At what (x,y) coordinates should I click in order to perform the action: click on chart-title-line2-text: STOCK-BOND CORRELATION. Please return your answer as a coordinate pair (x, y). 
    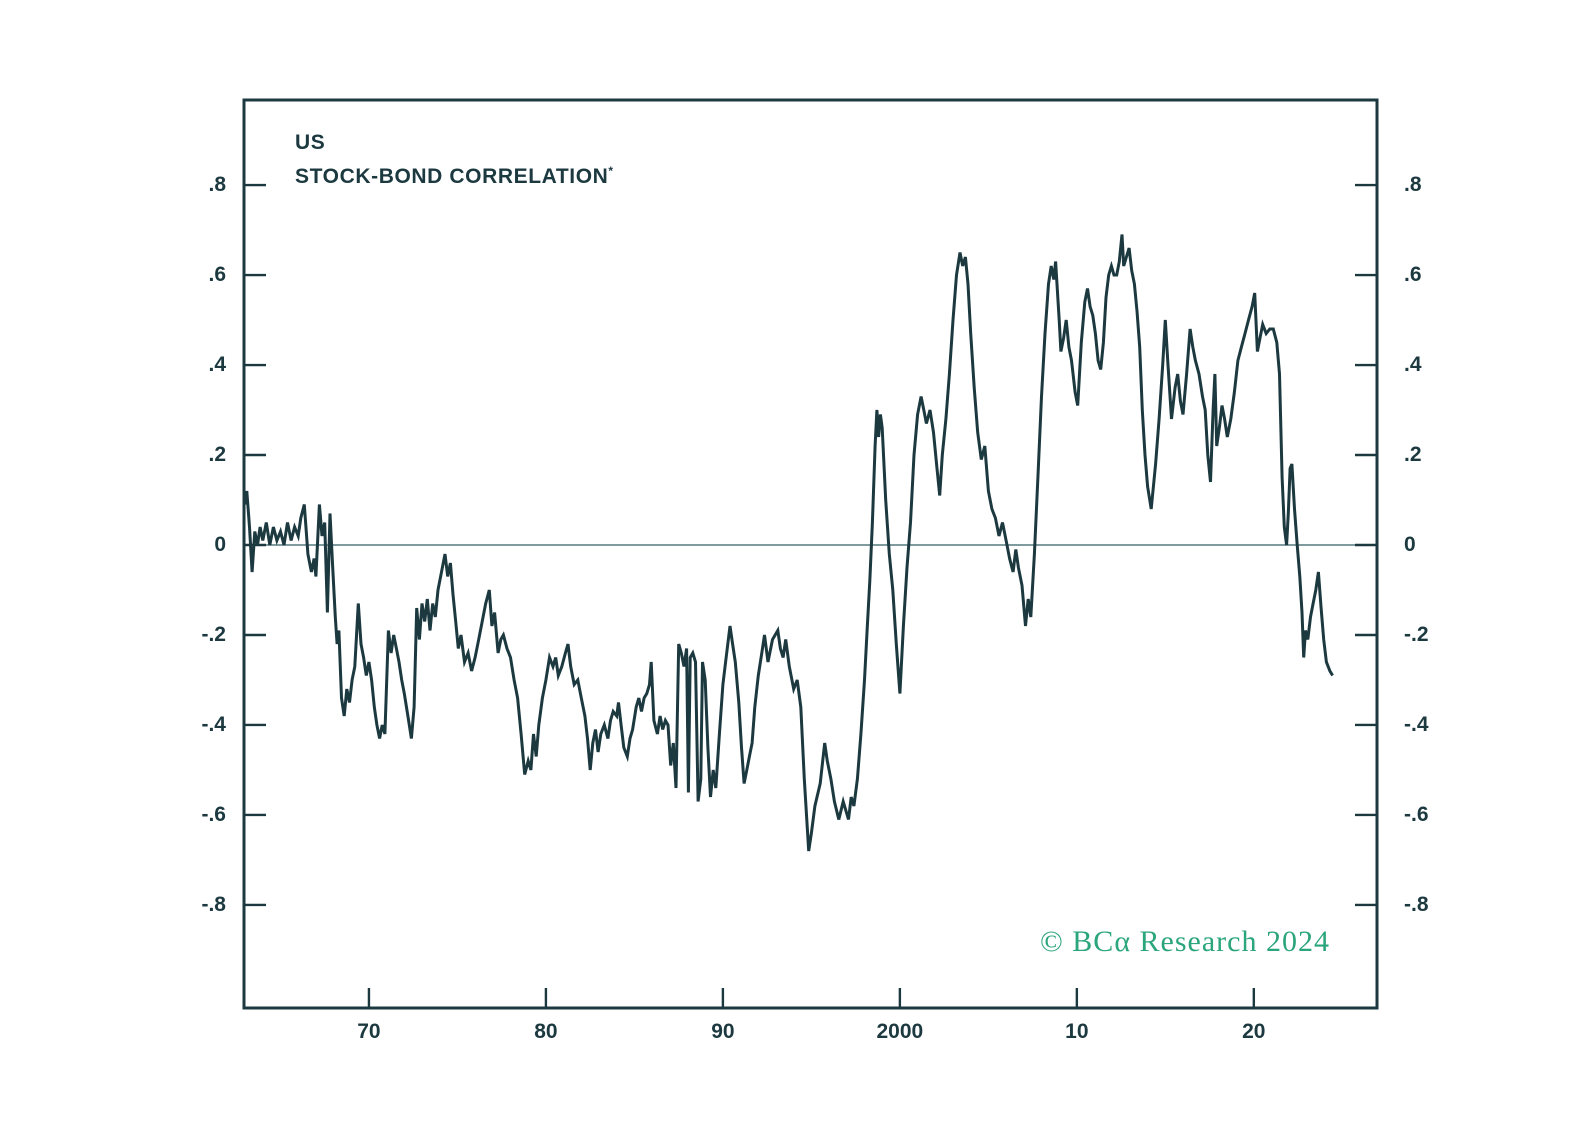
    Looking at the image, I should click on (452, 176).